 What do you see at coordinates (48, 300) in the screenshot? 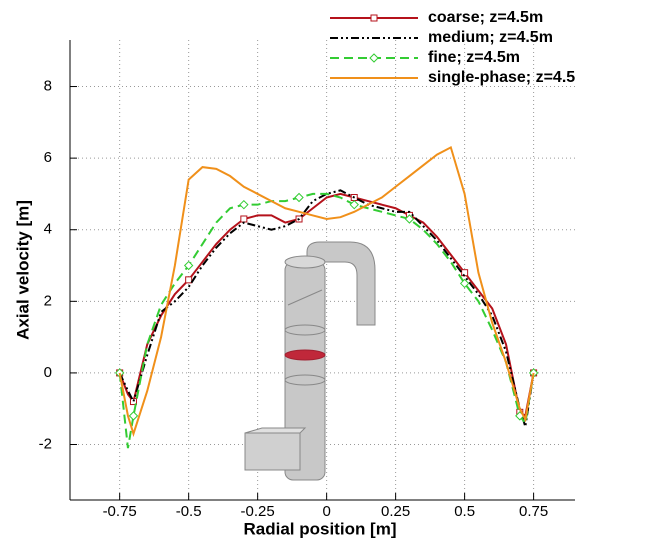
I see `y-tick-label: 2` at bounding box center [48, 300].